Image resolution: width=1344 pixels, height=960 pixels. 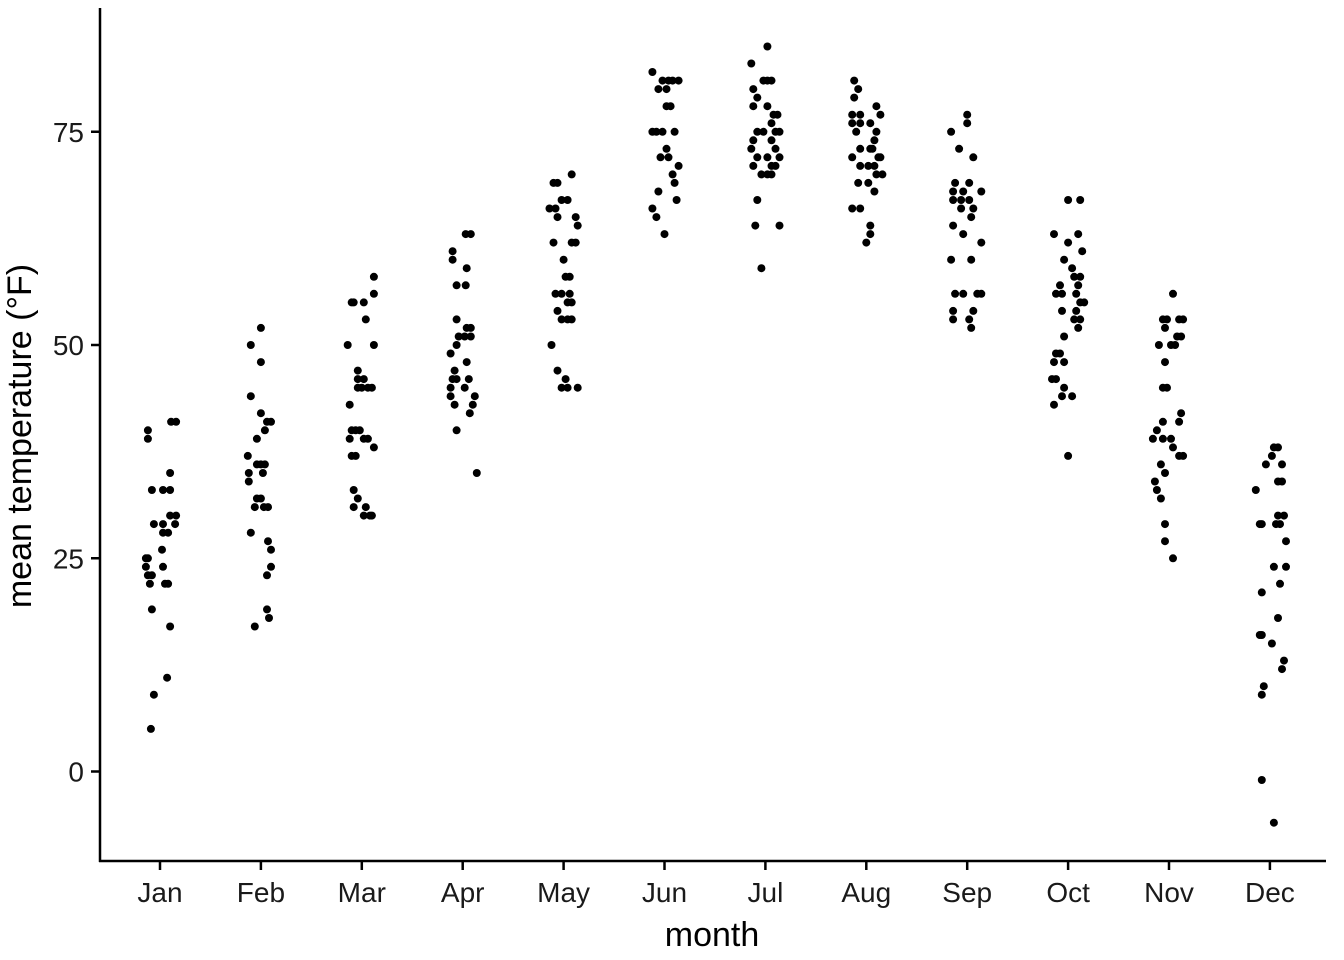 I want to click on y-tick-label: 75, so click(x=68, y=132).